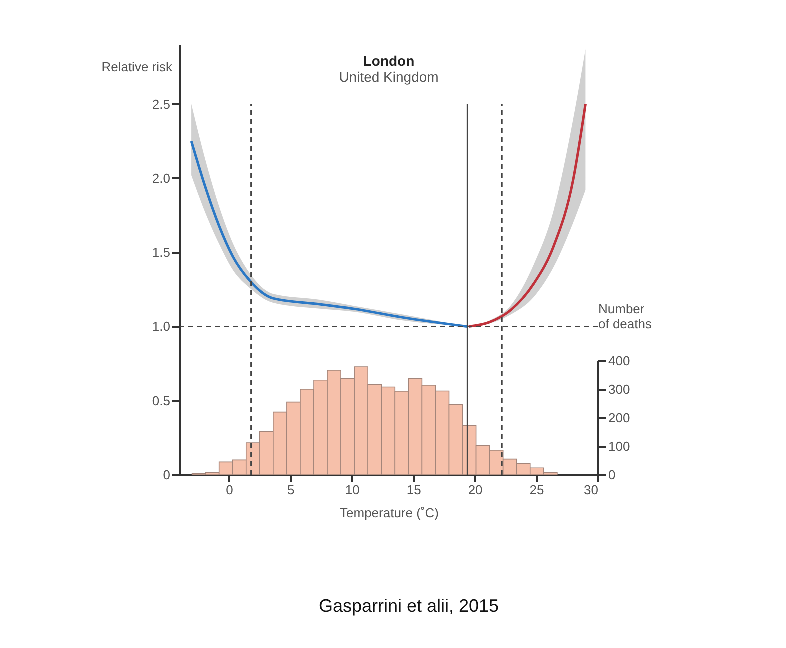 This screenshot has width=786, height=648. Describe the element at coordinates (166, 475) in the screenshot. I see `y-tick-label: 0` at that location.